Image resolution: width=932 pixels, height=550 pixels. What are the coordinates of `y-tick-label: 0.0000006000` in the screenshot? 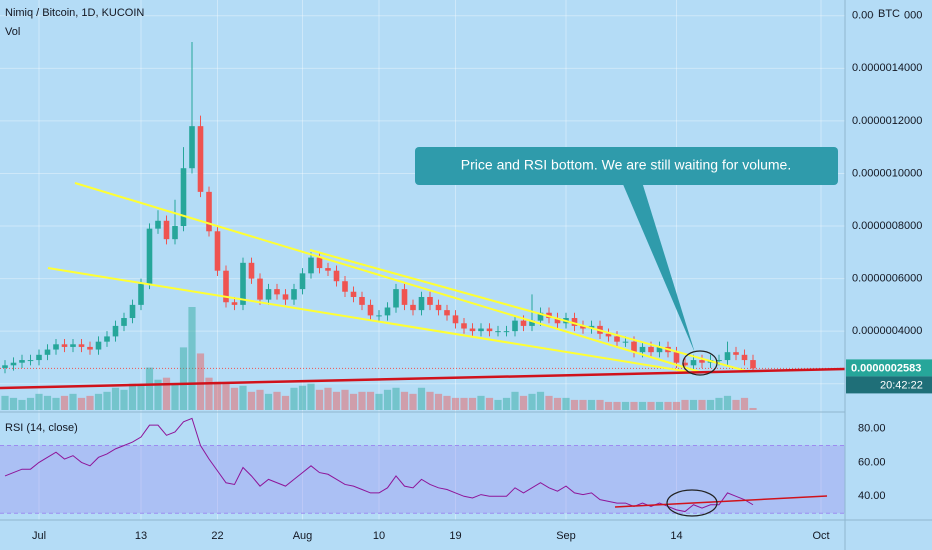 It's located at (887, 278).